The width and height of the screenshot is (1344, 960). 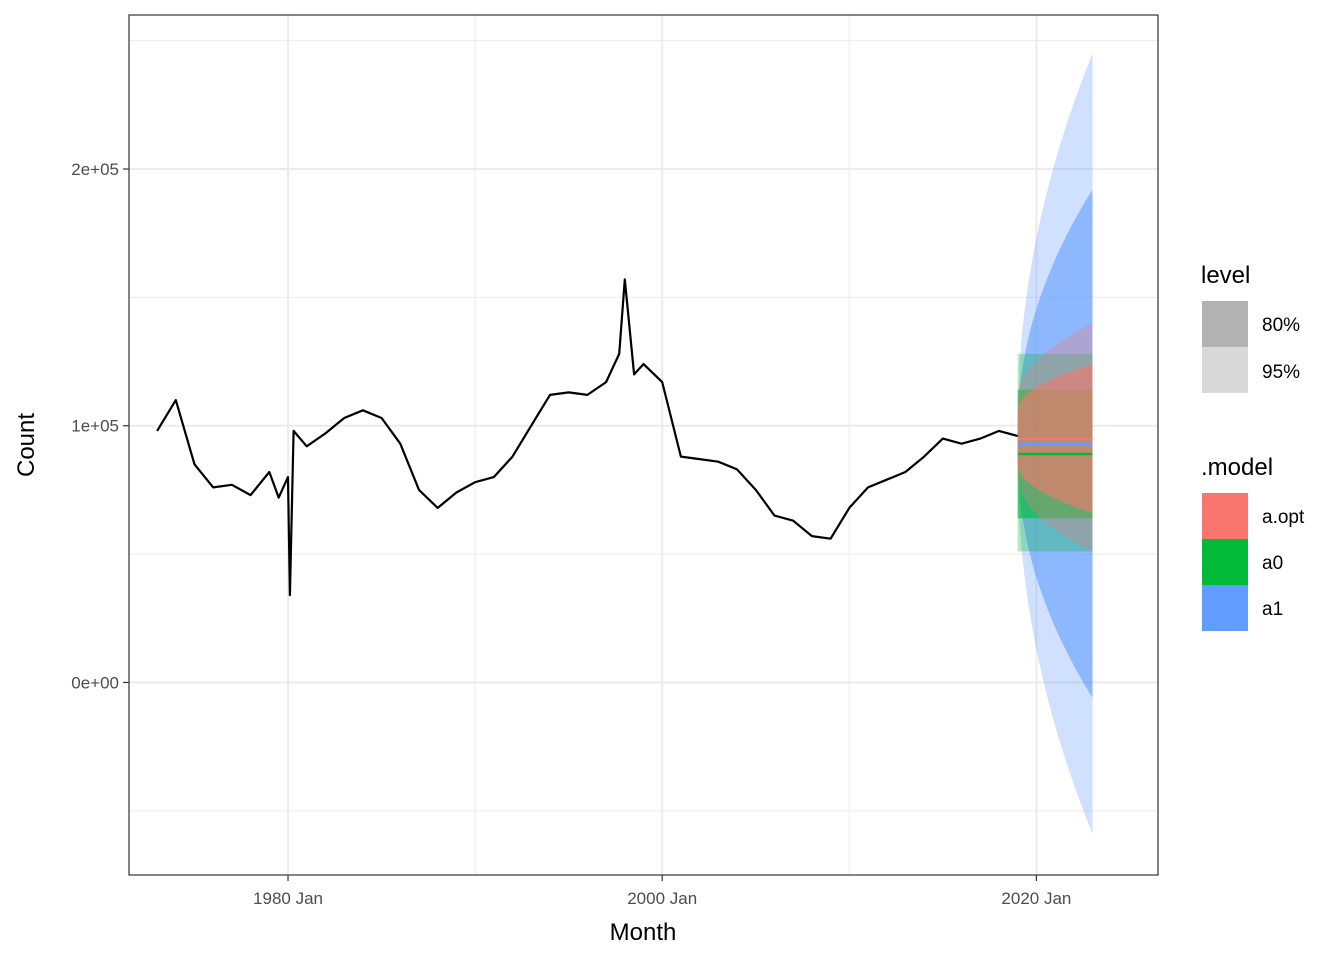 What do you see at coordinates (1225, 275) in the screenshot?
I see `legend-level-title: level` at bounding box center [1225, 275].